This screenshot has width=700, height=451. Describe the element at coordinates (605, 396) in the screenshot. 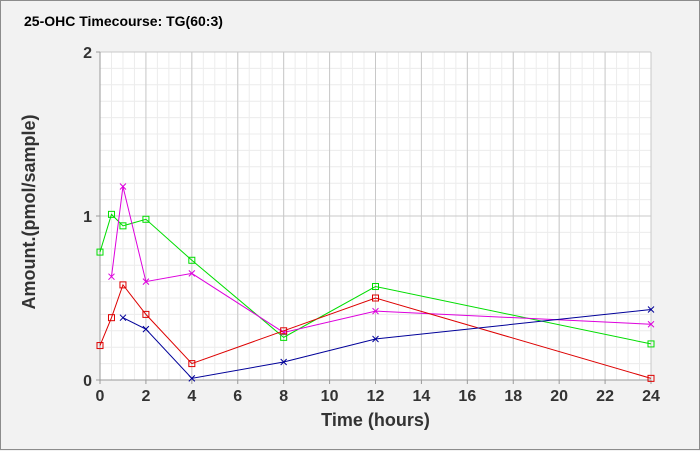

I see `x-tick-label: 22` at that location.